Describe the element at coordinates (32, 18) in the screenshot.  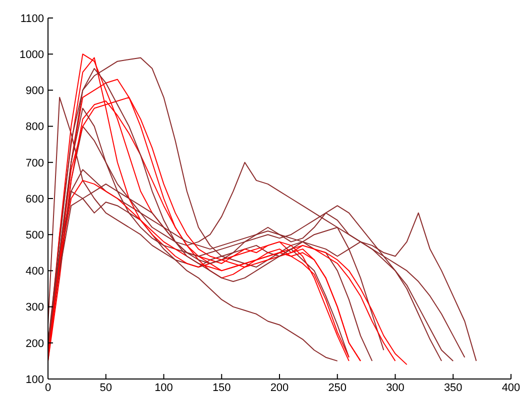
I see `y-tick-label: 1100` at that location.